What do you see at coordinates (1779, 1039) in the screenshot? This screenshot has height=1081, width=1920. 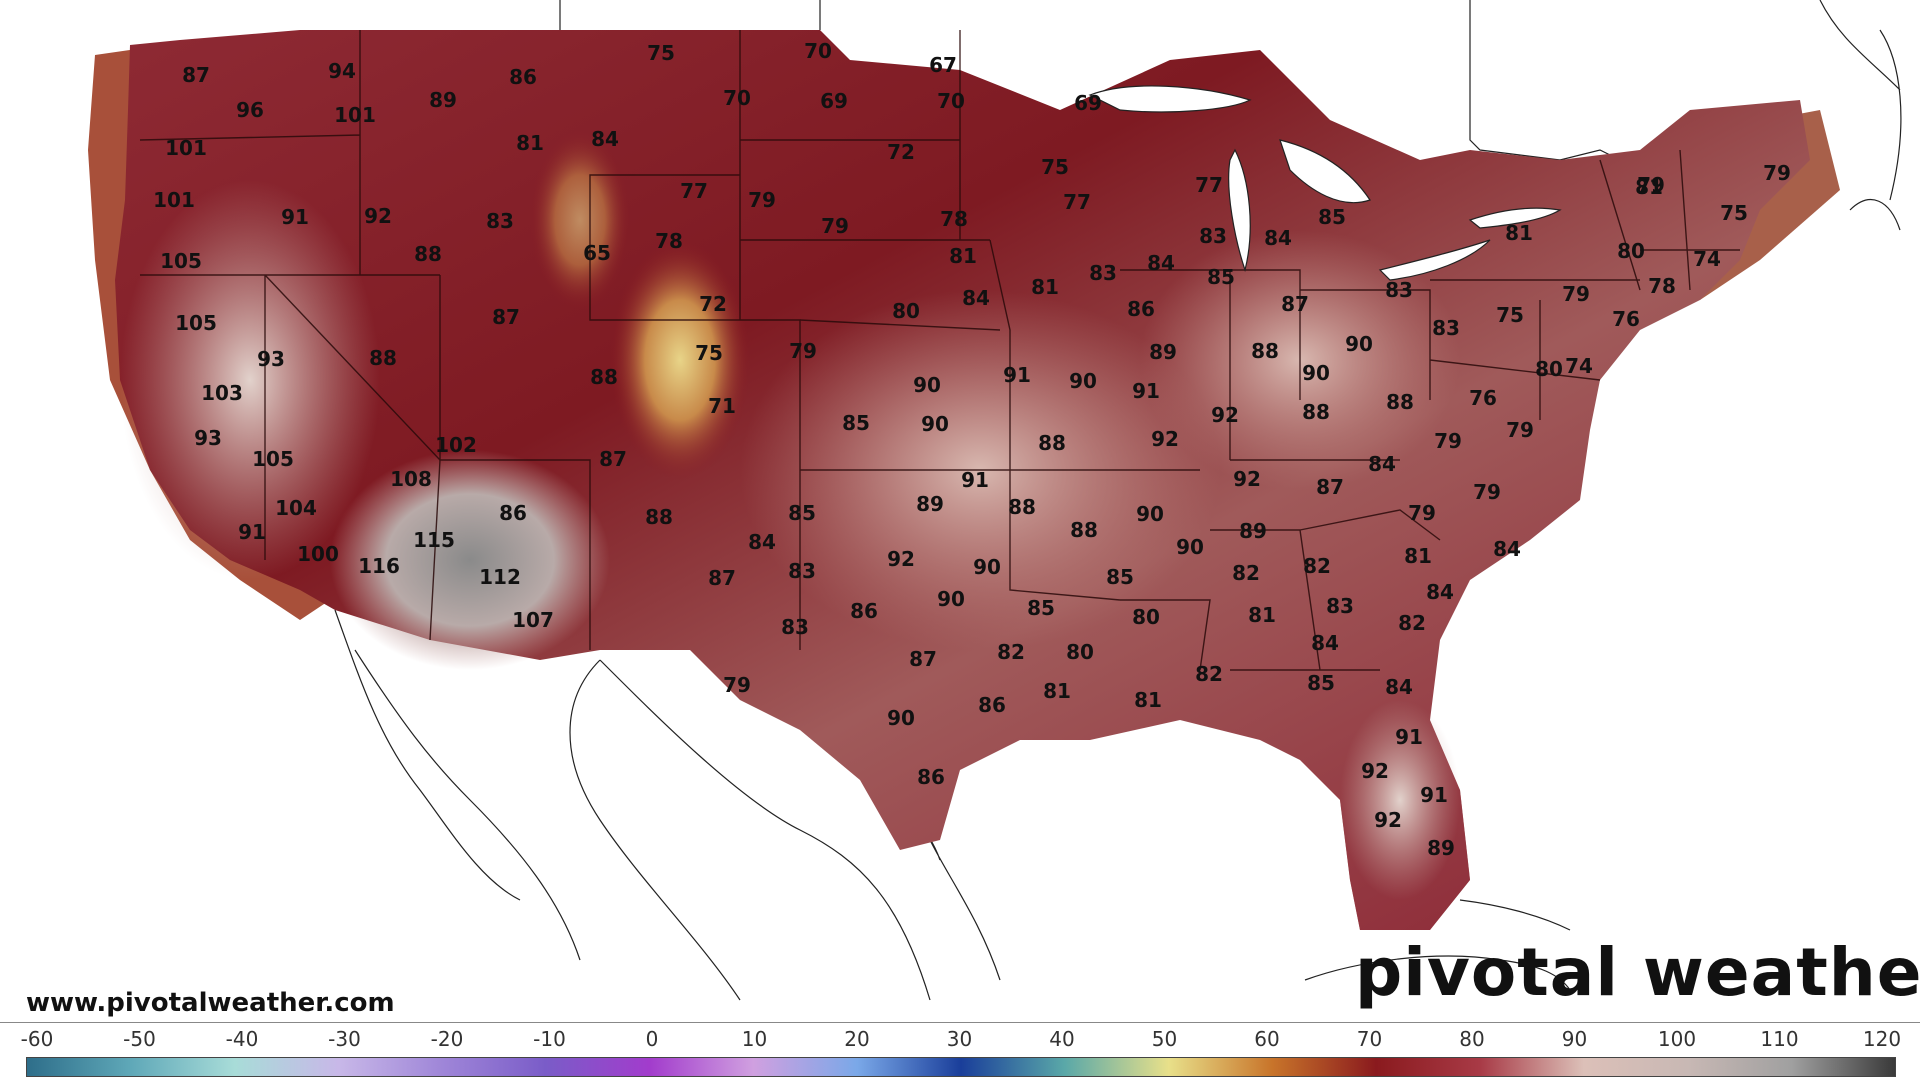 I see `colorbar-tick-label: 110` at bounding box center [1779, 1039].